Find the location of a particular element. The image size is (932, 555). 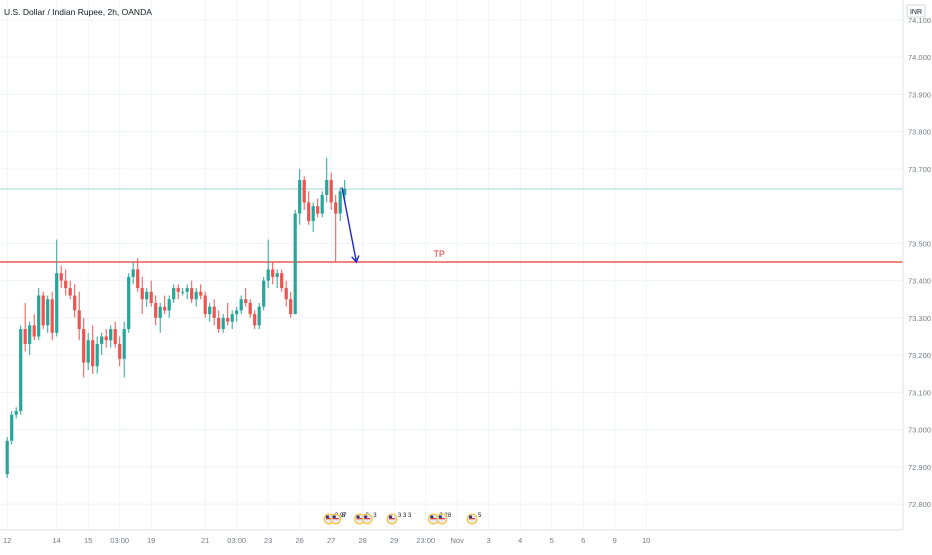

tp-line-group: TP73.450 is located at coordinates (465, 258).